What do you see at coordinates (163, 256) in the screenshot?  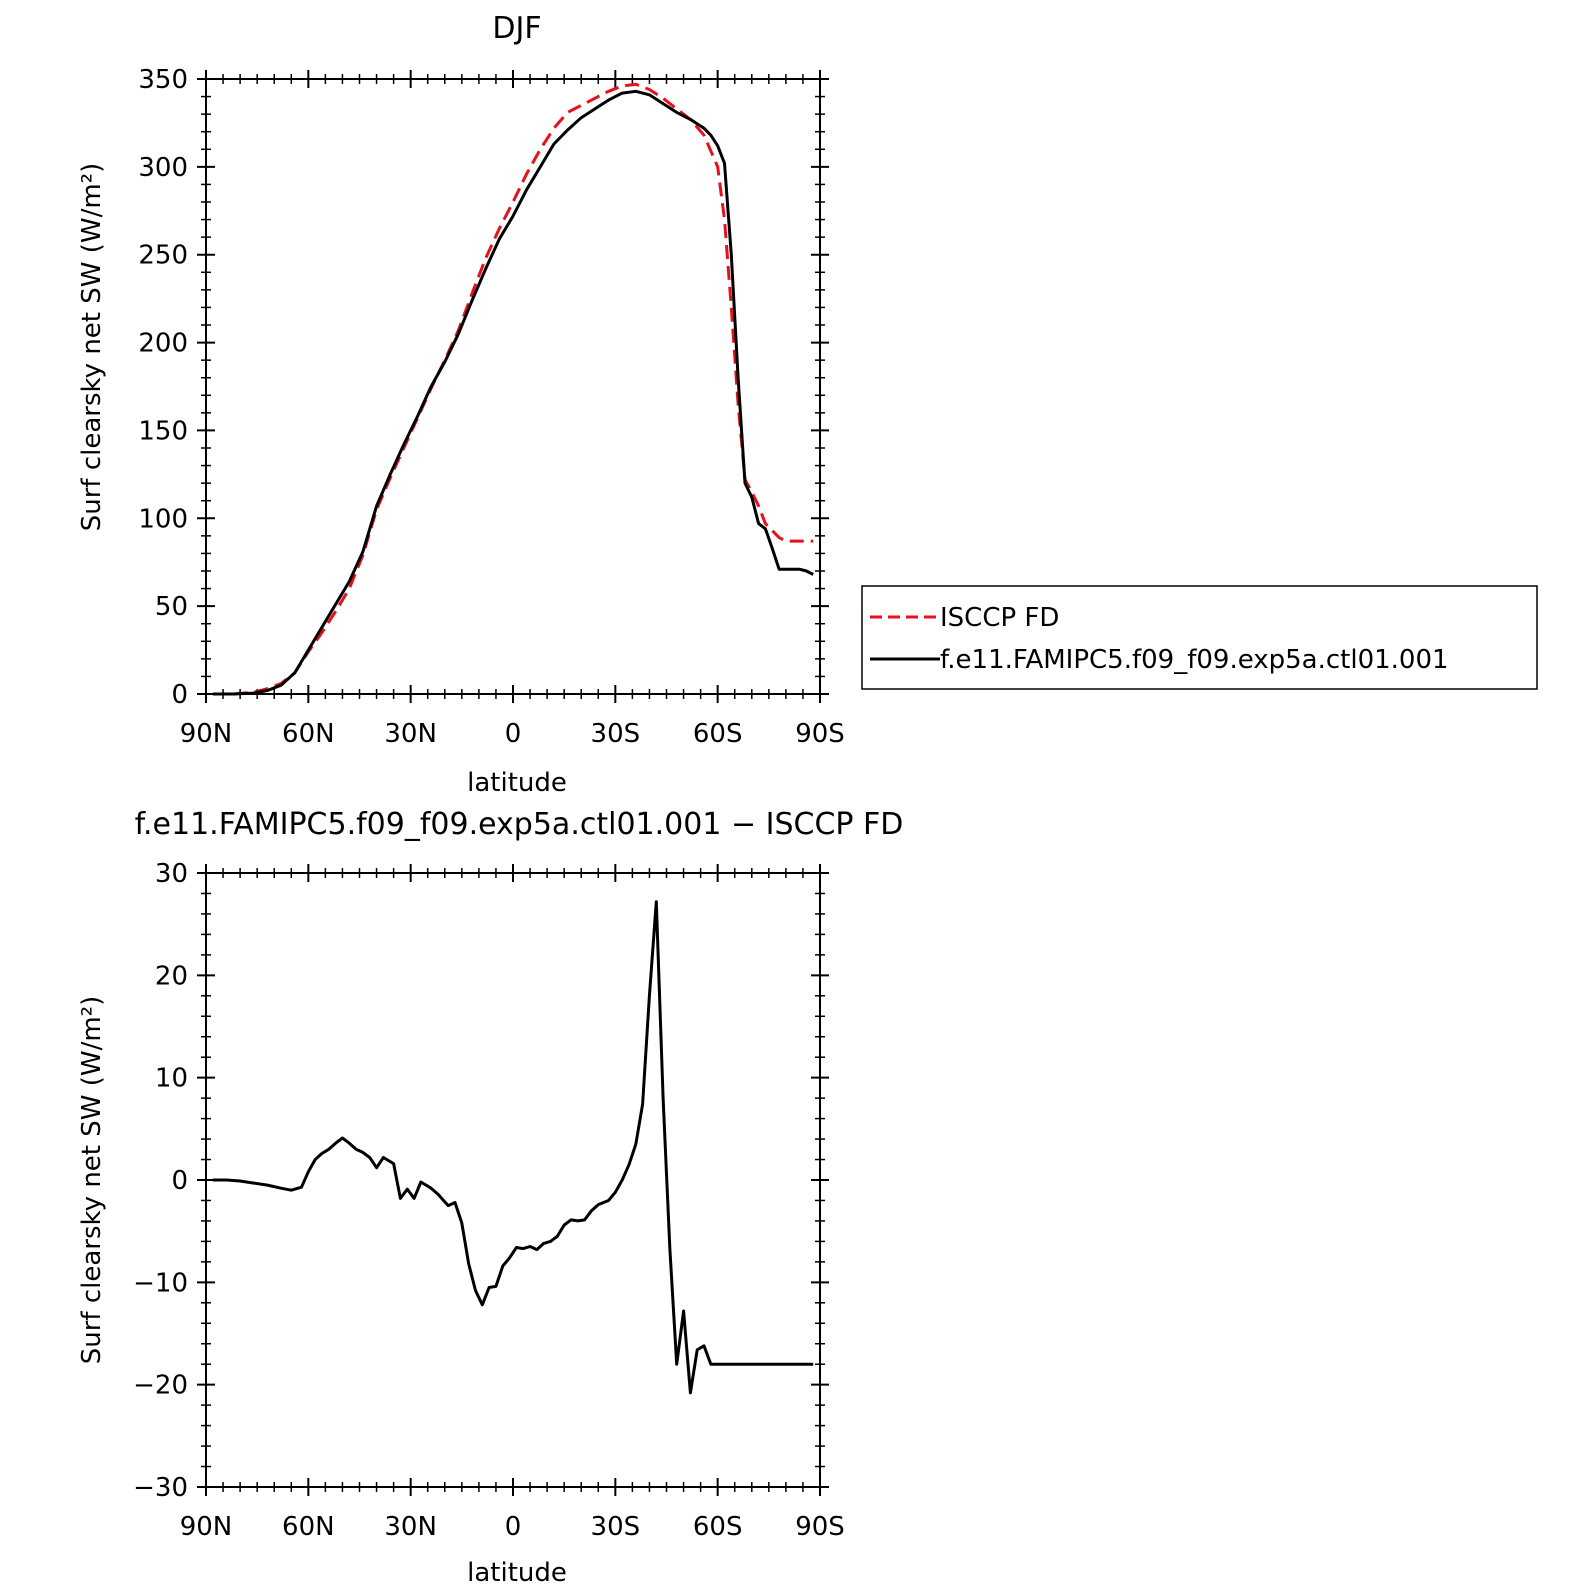 I see `top-y-tick-label: 250` at bounding box center [163, 256].